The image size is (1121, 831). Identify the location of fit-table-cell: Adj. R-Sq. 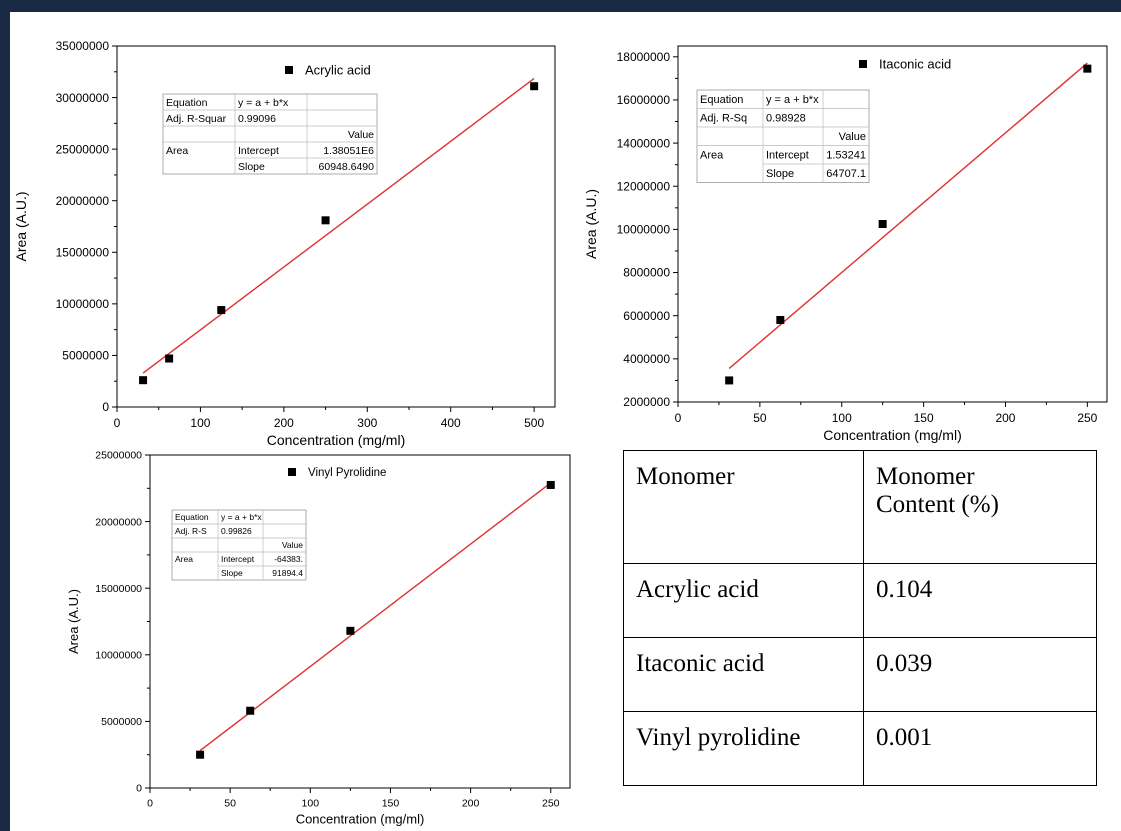
(723, 119).